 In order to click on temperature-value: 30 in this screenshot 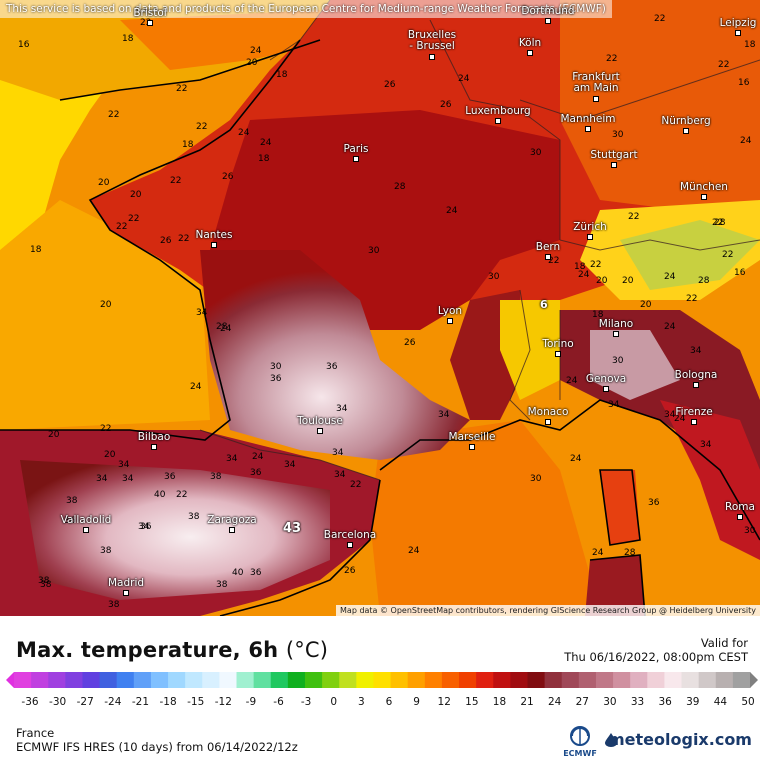, I will do `click(750, 531)`.